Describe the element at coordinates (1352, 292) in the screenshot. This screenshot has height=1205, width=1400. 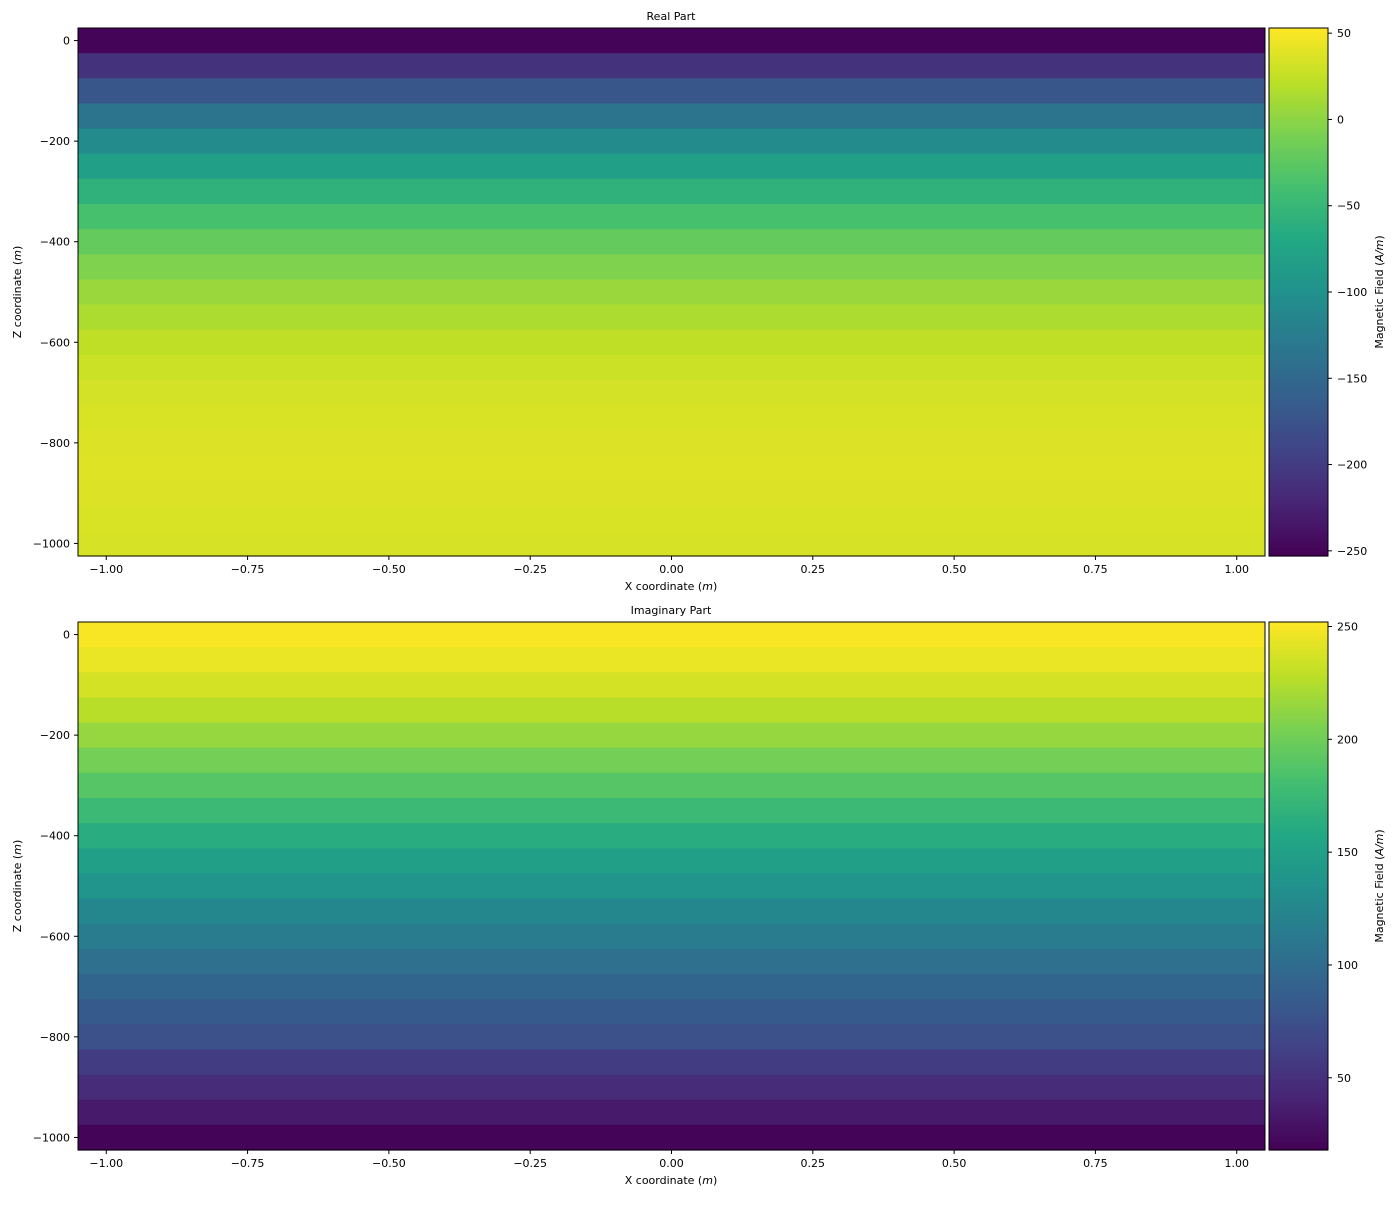
I see `colorbar-tick-label: −100` at that location.